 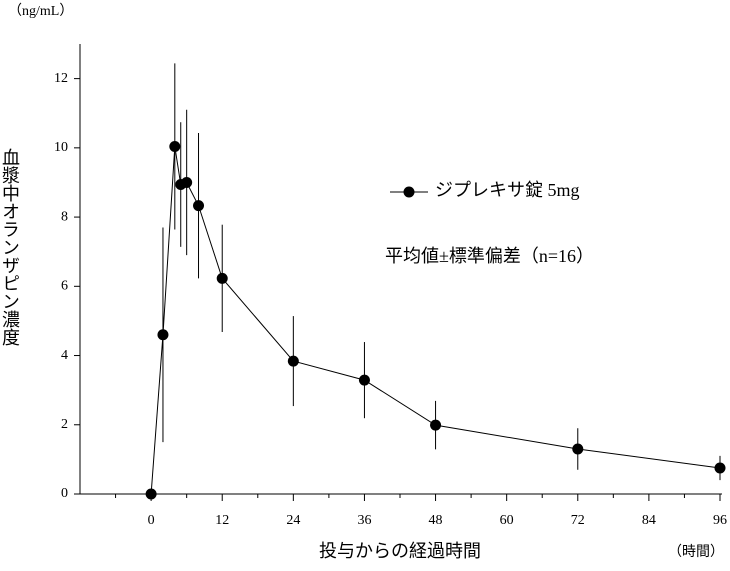 I want to click on x-tick-label: 12, so click(x=222, y=520).